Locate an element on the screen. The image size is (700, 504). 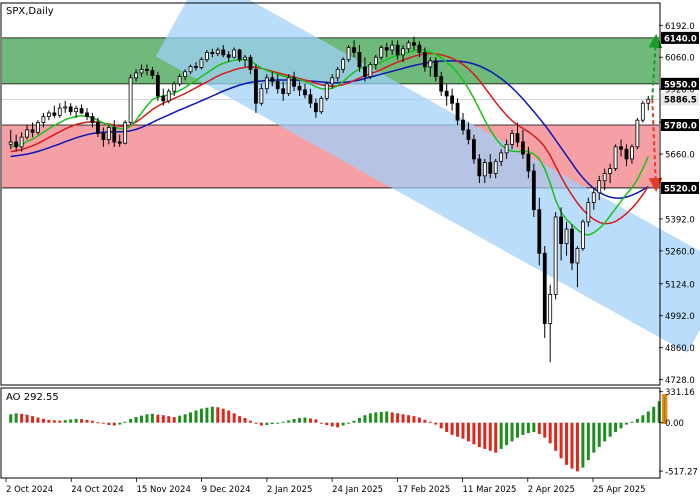
forecast-arrow-up is located at coordinates (655, 66).